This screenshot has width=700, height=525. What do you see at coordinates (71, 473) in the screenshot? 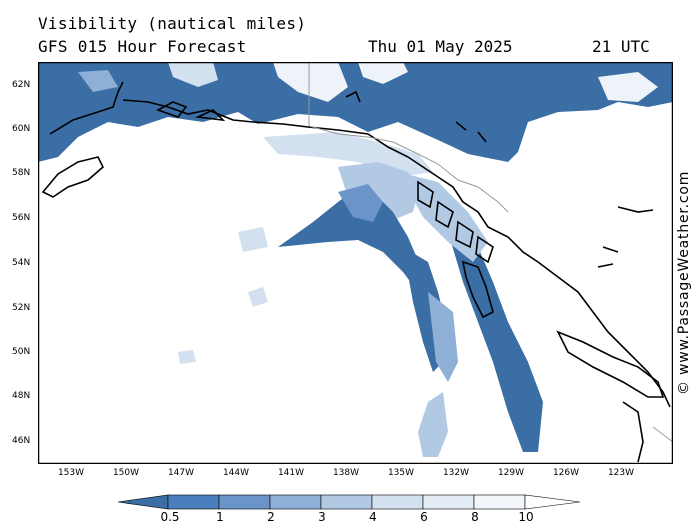
I see `lon-label: 153W` at bounding box center [71, 473].